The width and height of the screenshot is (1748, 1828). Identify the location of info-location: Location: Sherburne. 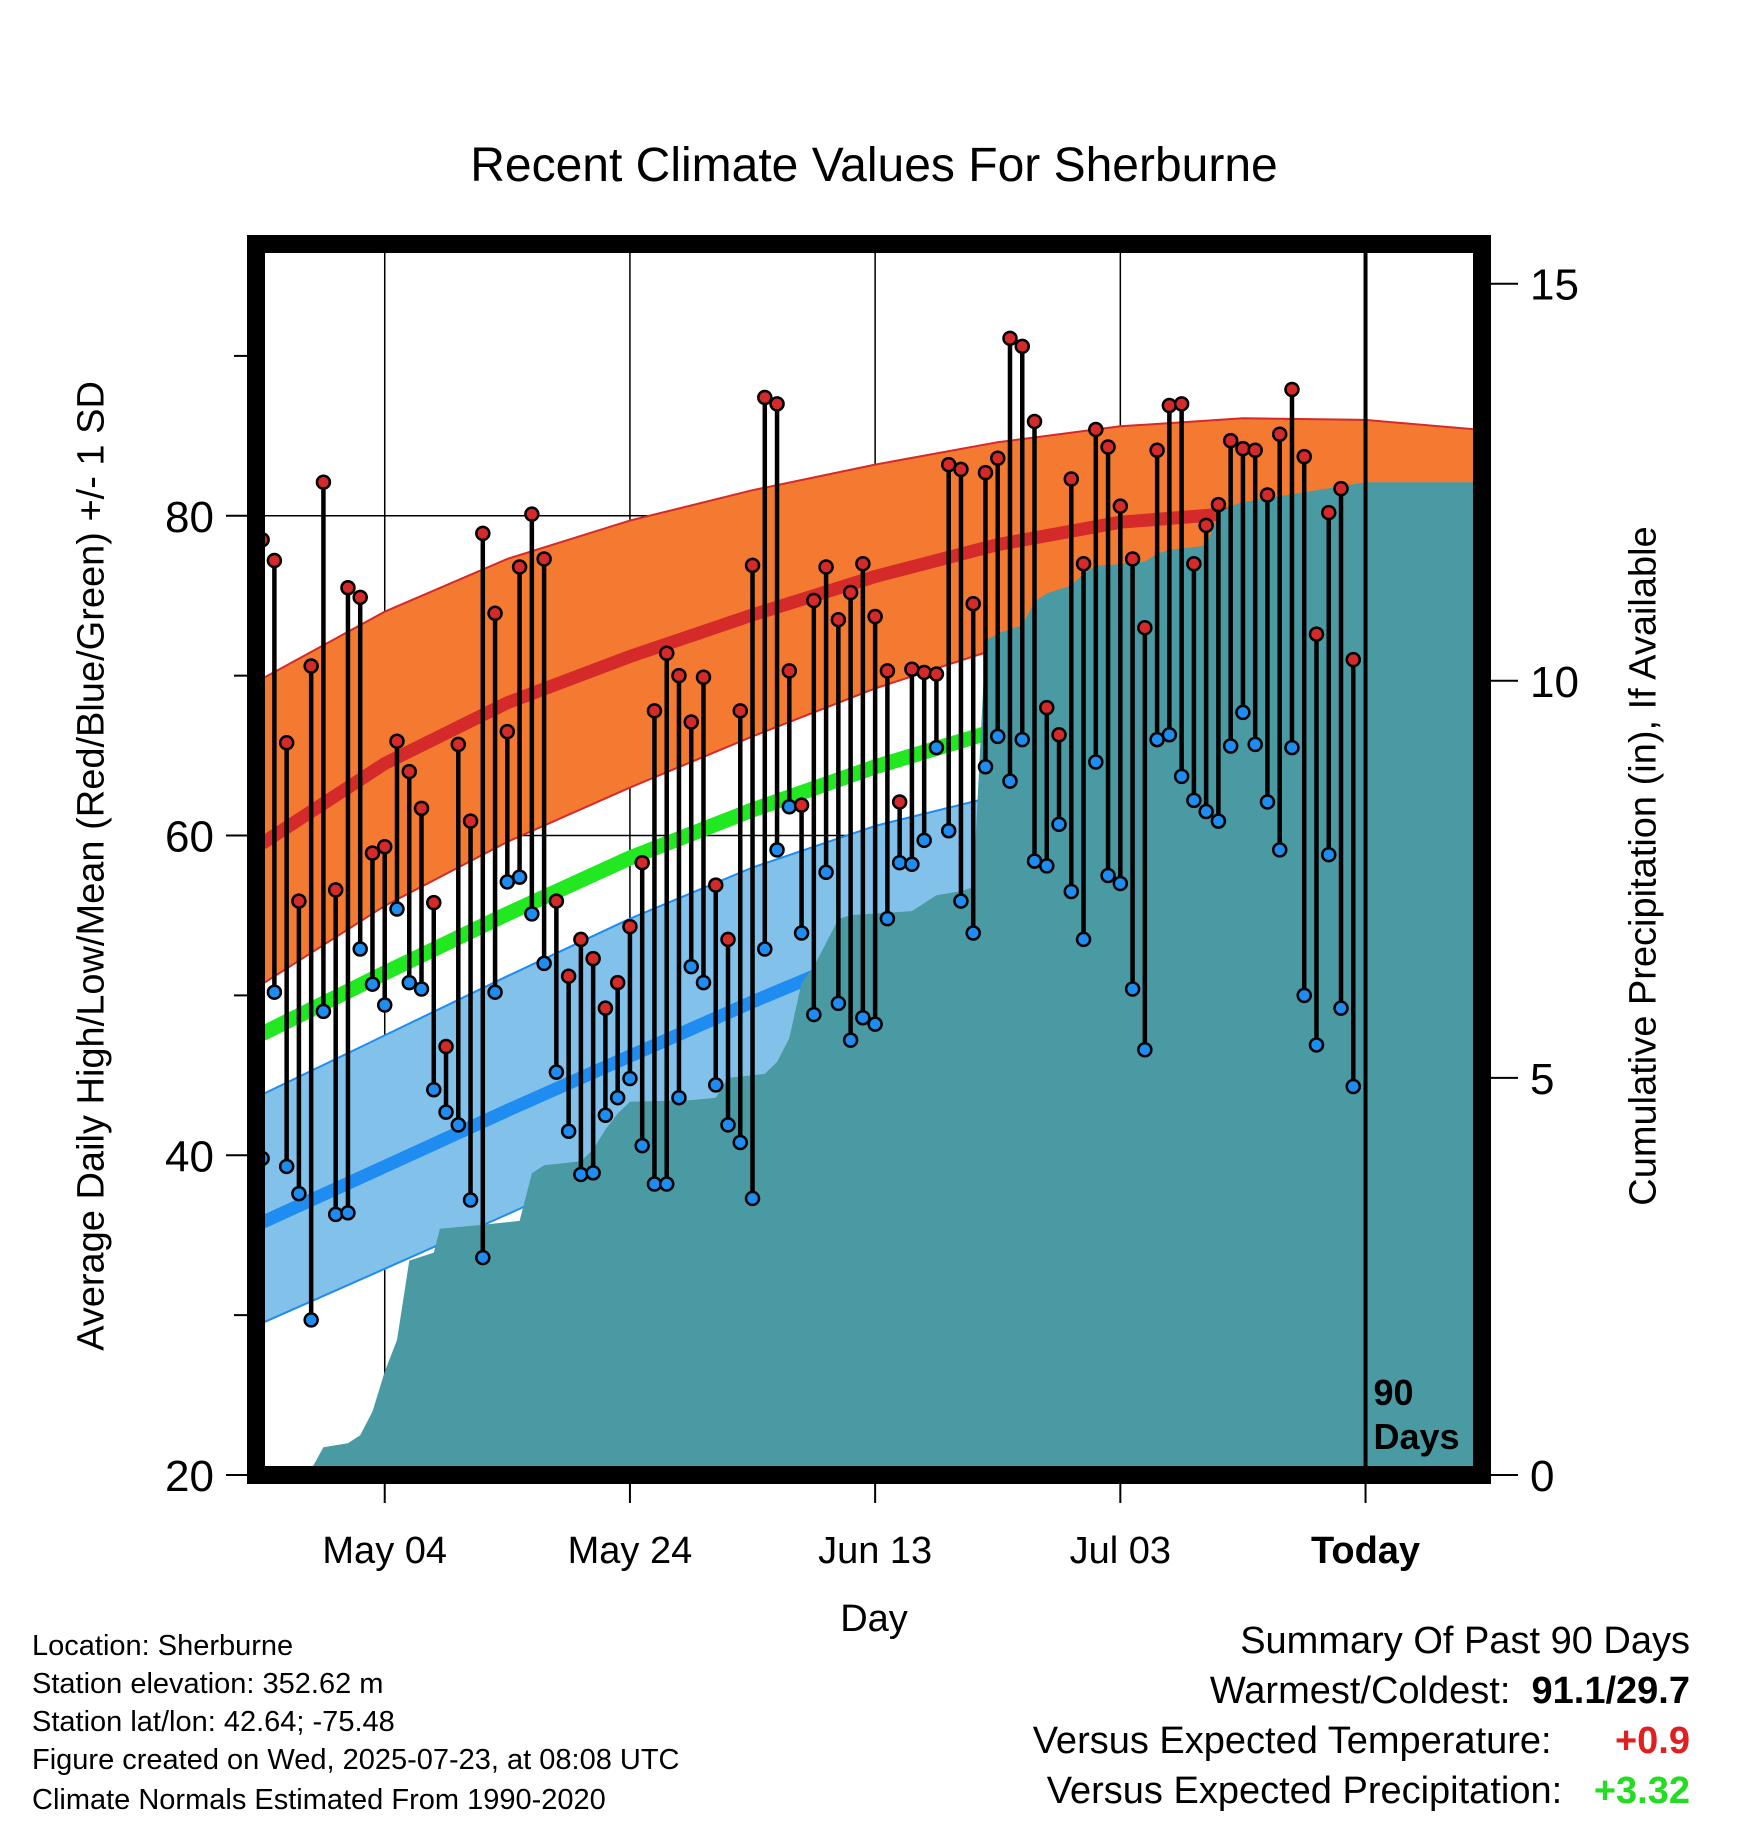
(163, 1646).